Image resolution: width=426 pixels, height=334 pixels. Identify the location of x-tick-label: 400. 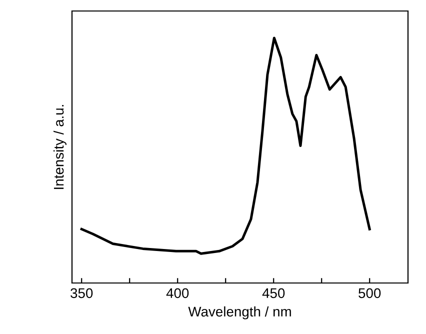
(177, 293).